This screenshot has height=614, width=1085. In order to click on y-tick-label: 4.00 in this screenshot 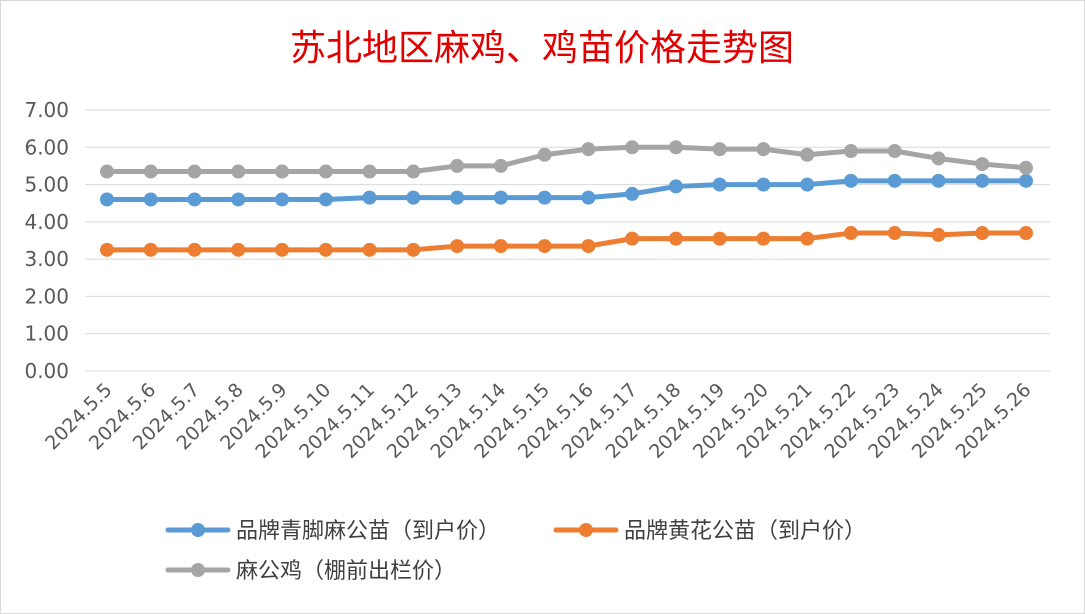, I will do `click(46, 222)`.